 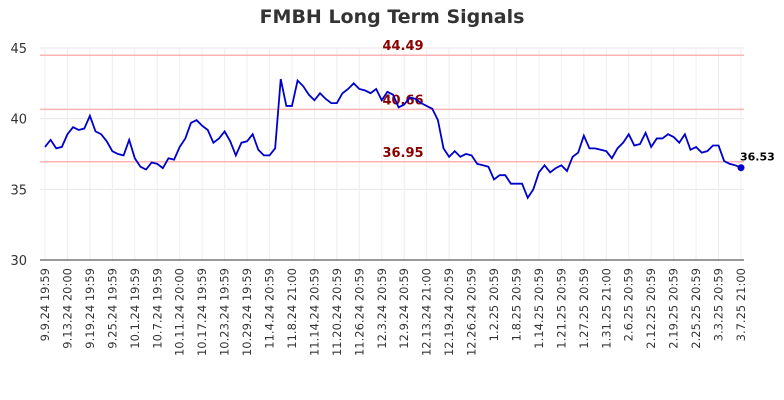 I want to click on x-tick-label: 2.25.25 20:59, so click(x=696, y=308).